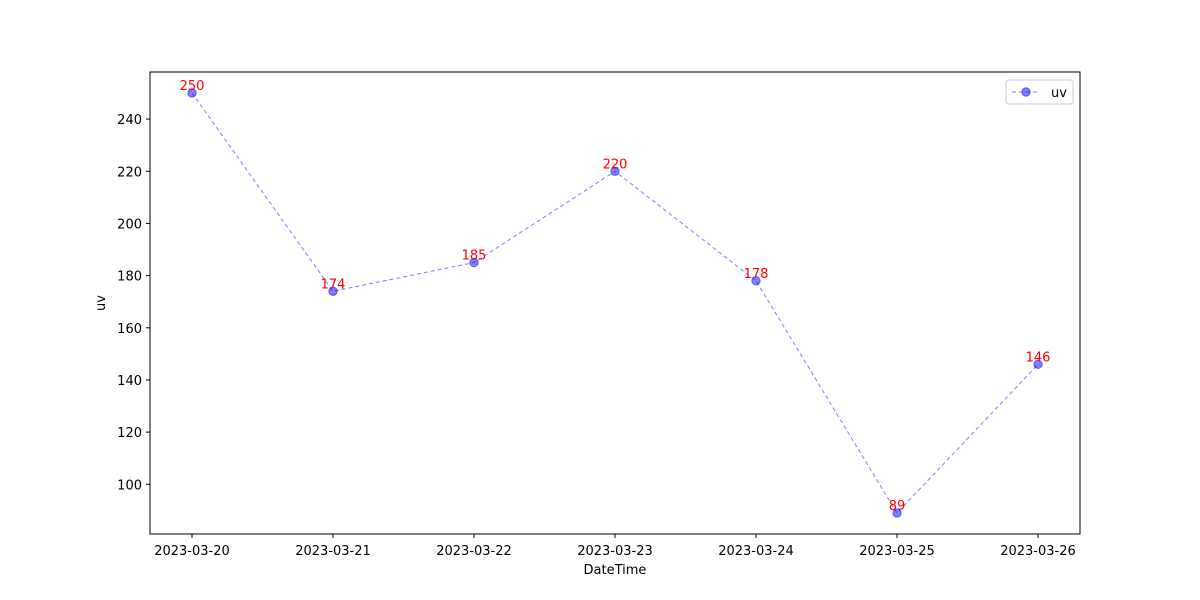 The height and width of the screenshot is (600, 1200). Describe the element at coordinates (756, 551) in the screenshot. I see `x-tick-label: 2023-03-24` at that location.